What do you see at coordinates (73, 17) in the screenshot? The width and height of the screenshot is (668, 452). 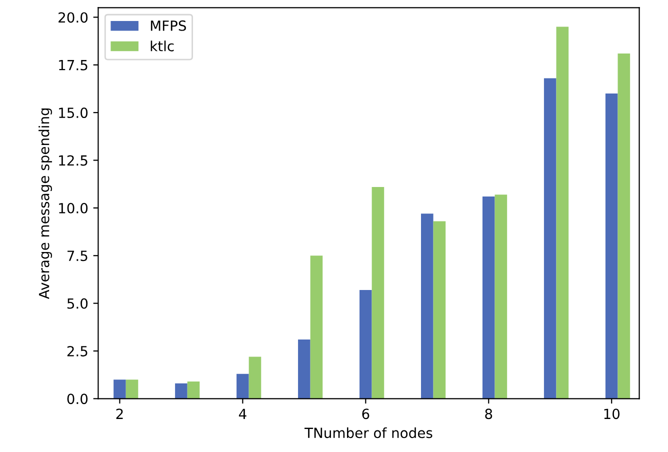 I see `y-tick-label: 20.0` at bounding box center [73, 17].